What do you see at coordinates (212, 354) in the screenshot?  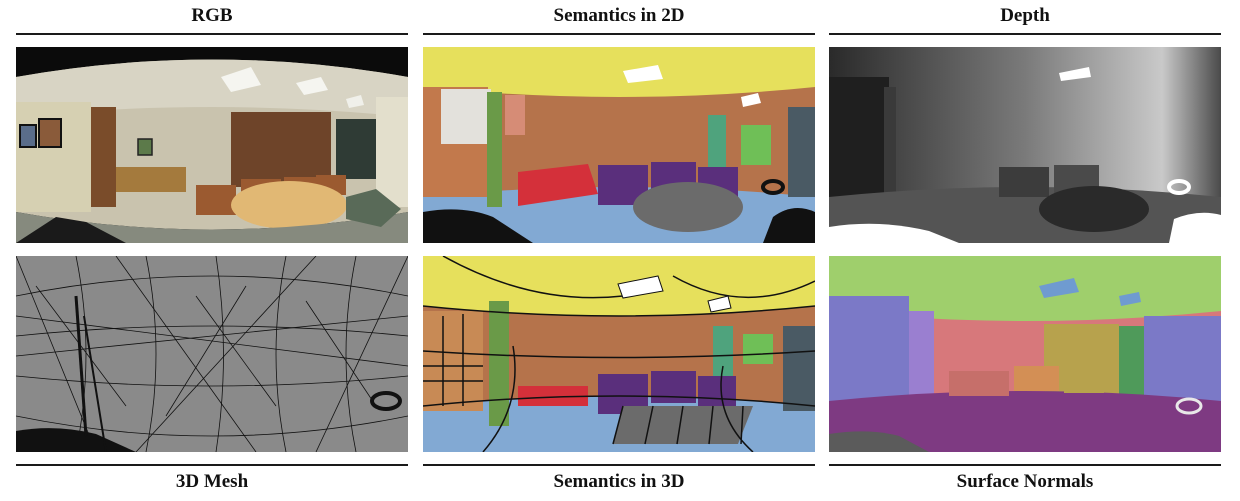 I see `3d-mesh-panorama` at bounding box center [212, 354].